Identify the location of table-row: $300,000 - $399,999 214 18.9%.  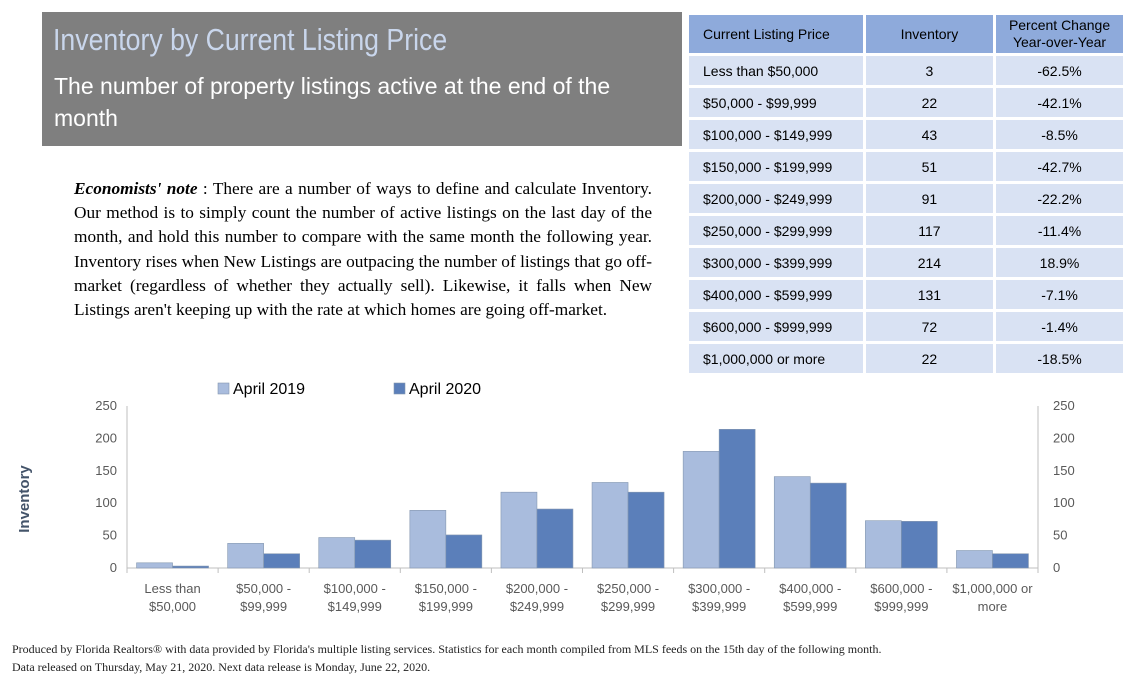
(906, 262).